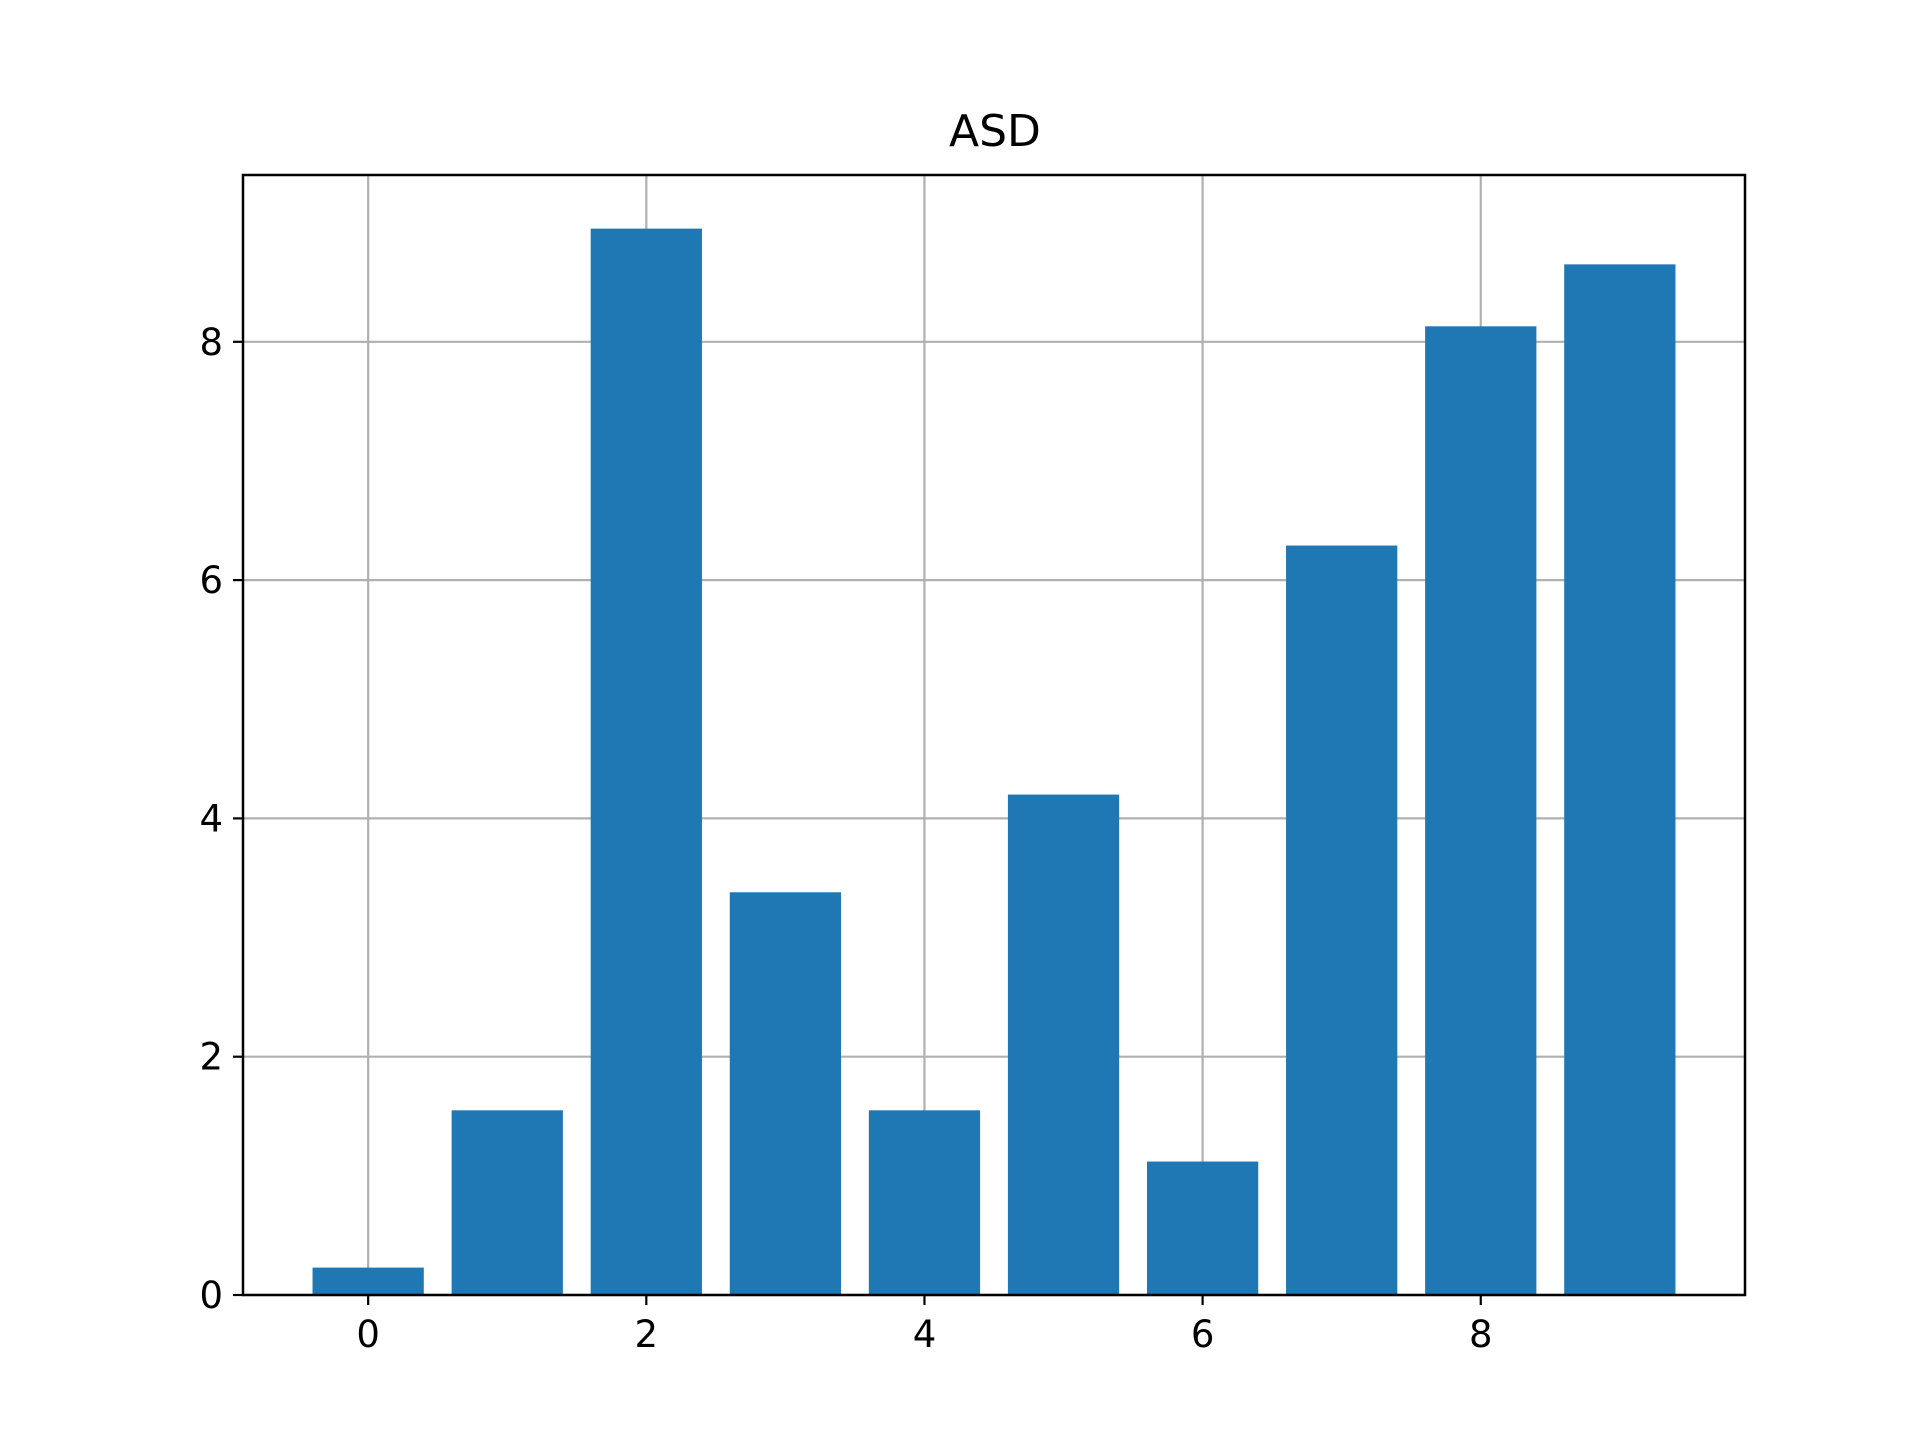  What do you see at coordinates (1203, 1334) in the screenshot?
I see `x-tick-label: 6` at bounding box center [1203, 1334].